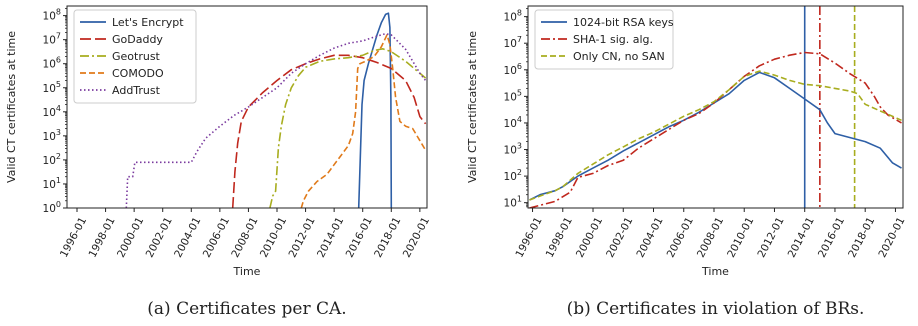  I want to click on legend-label-godaddy: GoDaddy, so click(137, 39).